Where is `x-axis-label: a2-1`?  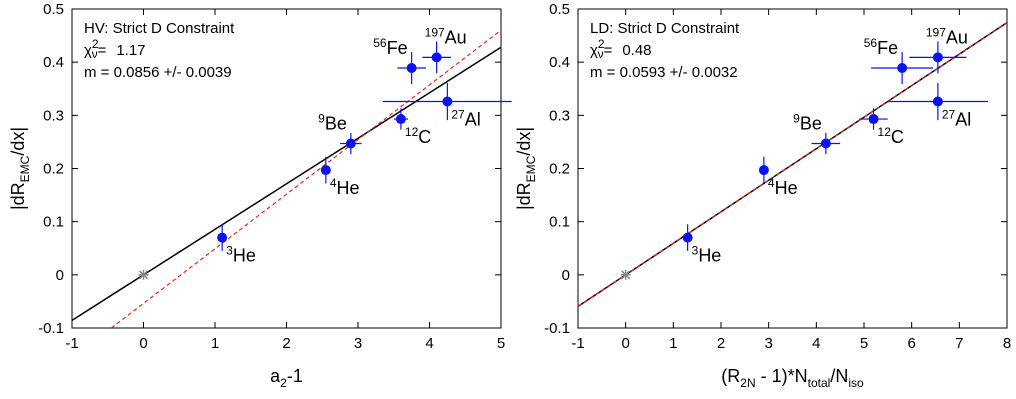 x-axis-label: a2-1 is located at coordinates (286, 378).